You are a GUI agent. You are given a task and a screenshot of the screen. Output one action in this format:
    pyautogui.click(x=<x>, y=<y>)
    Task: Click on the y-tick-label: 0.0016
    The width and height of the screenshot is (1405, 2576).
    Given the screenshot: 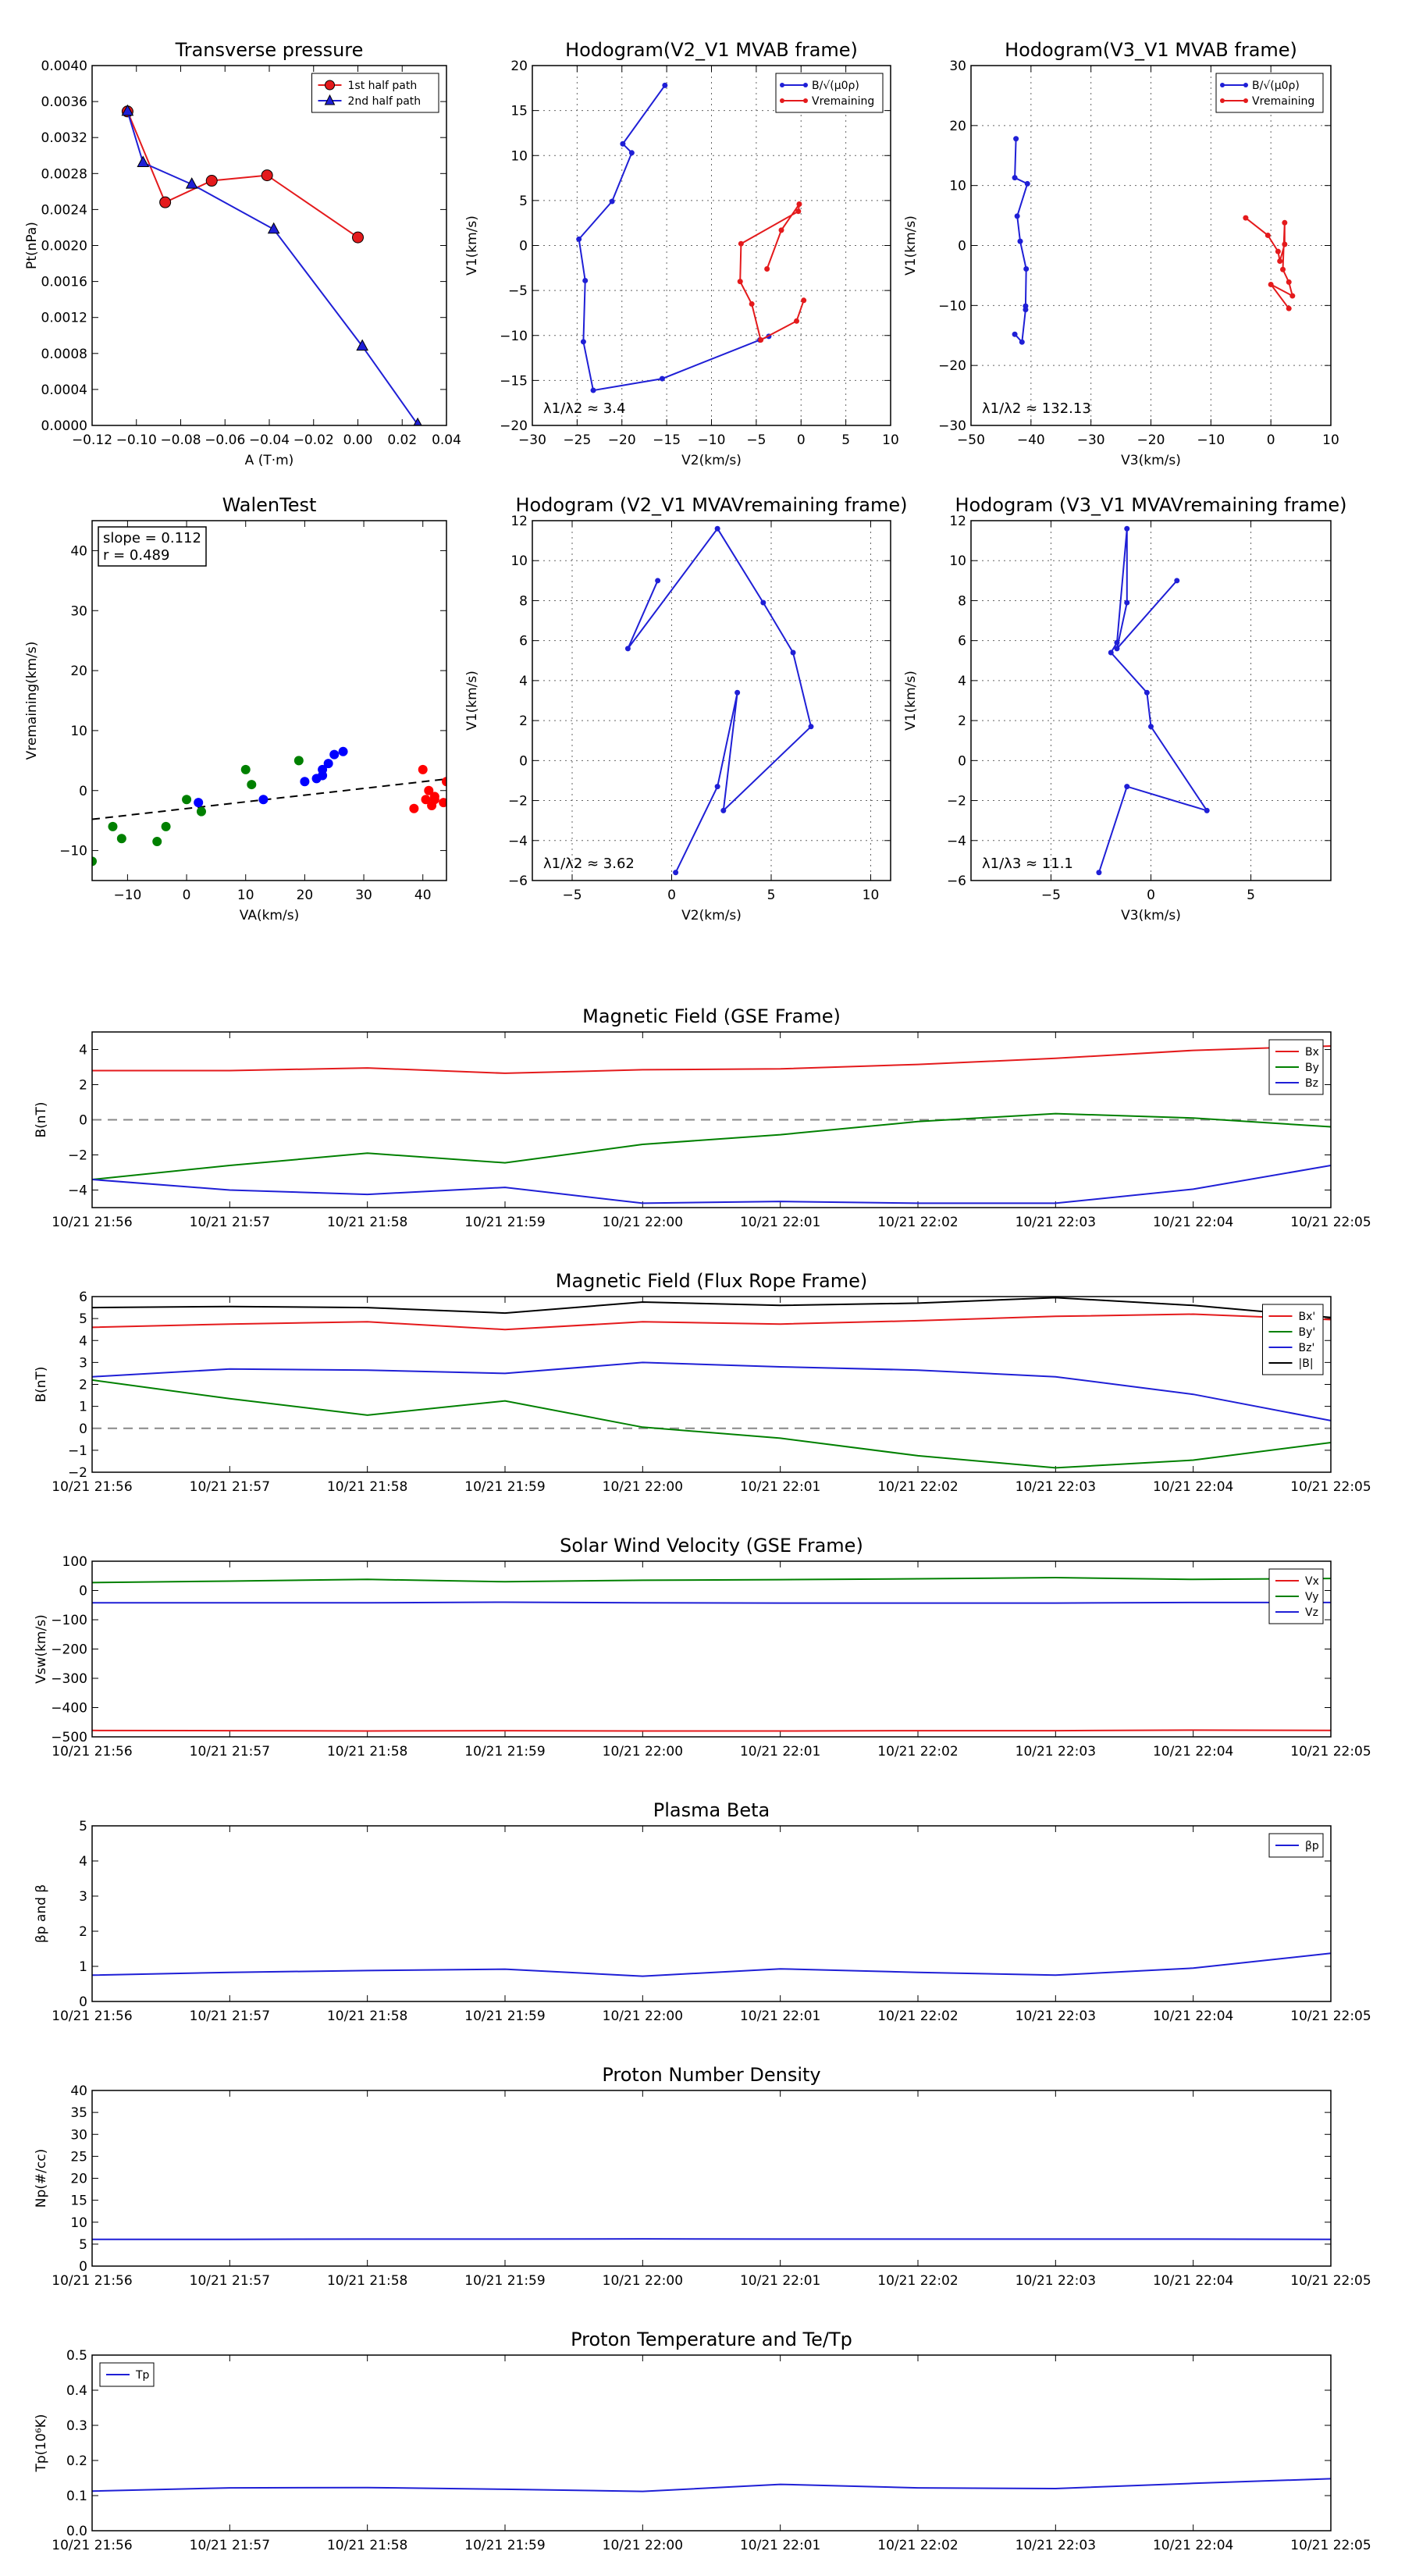 What is the action you would take?
    pyautogui.click(x=64, y=282)
    